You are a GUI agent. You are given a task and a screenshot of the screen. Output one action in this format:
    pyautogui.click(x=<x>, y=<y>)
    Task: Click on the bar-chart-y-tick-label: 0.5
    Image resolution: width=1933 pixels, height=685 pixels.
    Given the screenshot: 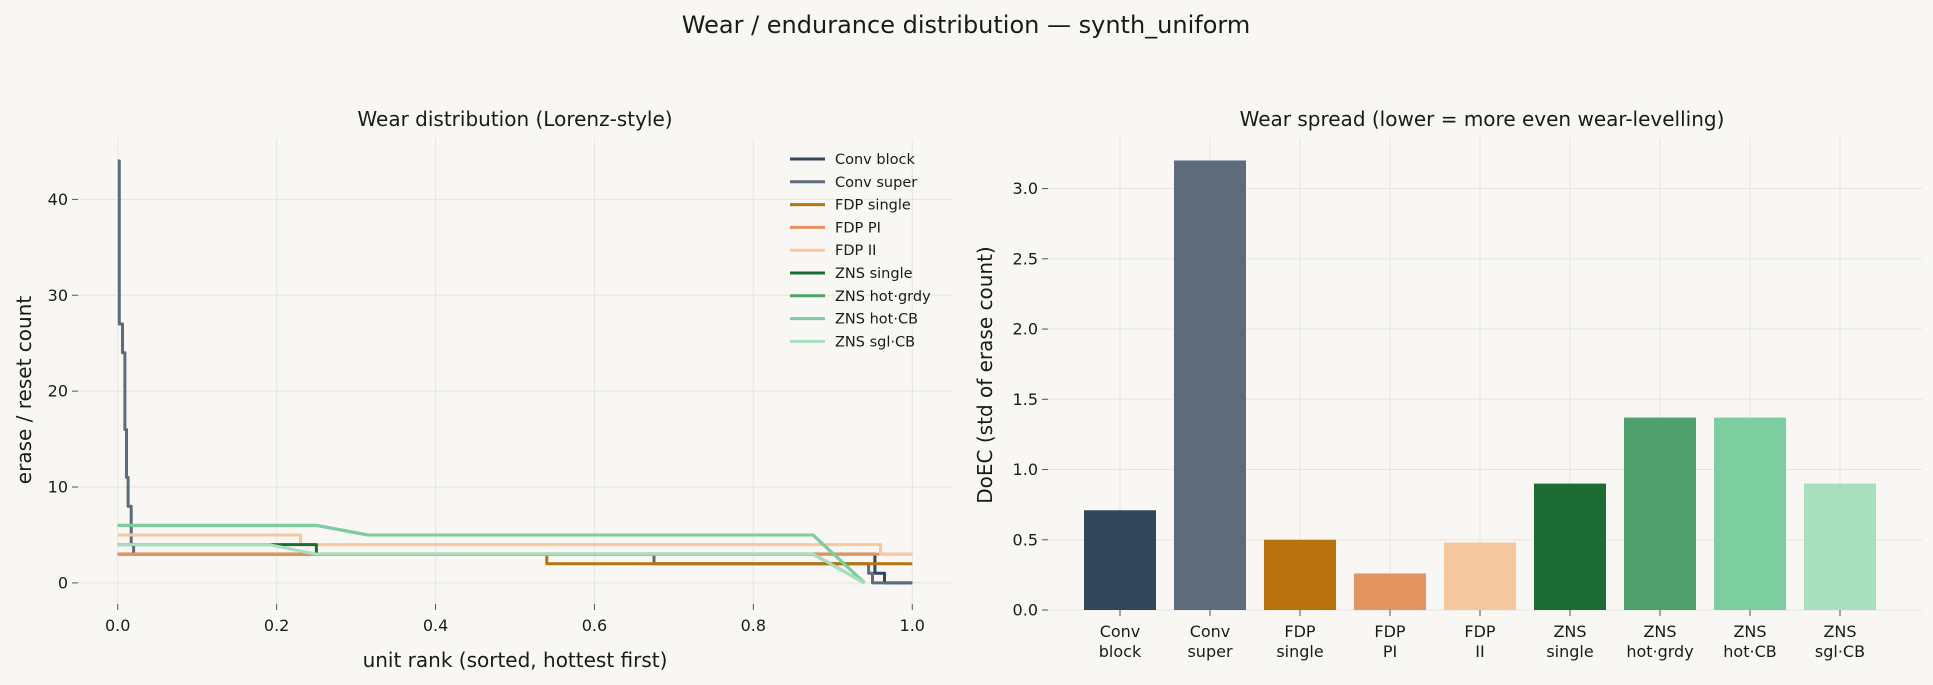 What is the action you would take?
    pyautogui.click(x=1025, y=539)
    